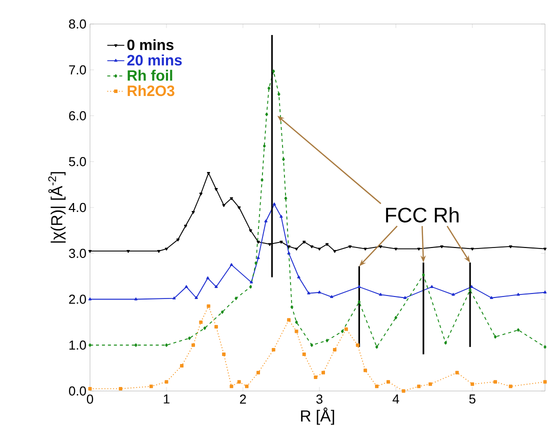 The width and height of the screenshot is (548, 445). Describe the element at coordinates (77, 391) in the screenshot. I see `y-tick-label: 0.0` at that location.